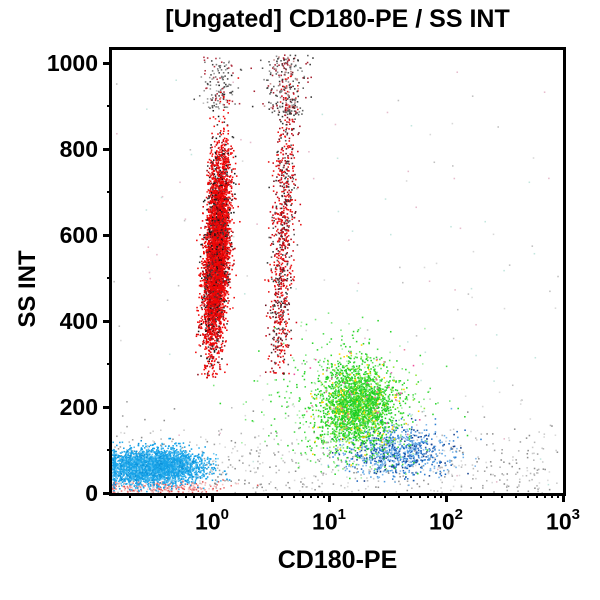 The image size is (600, 600). What do you see at coordinates (575, 514) in the screenshot?
I see `x-tick-exponent: 3` at bounding box center [575, 514].